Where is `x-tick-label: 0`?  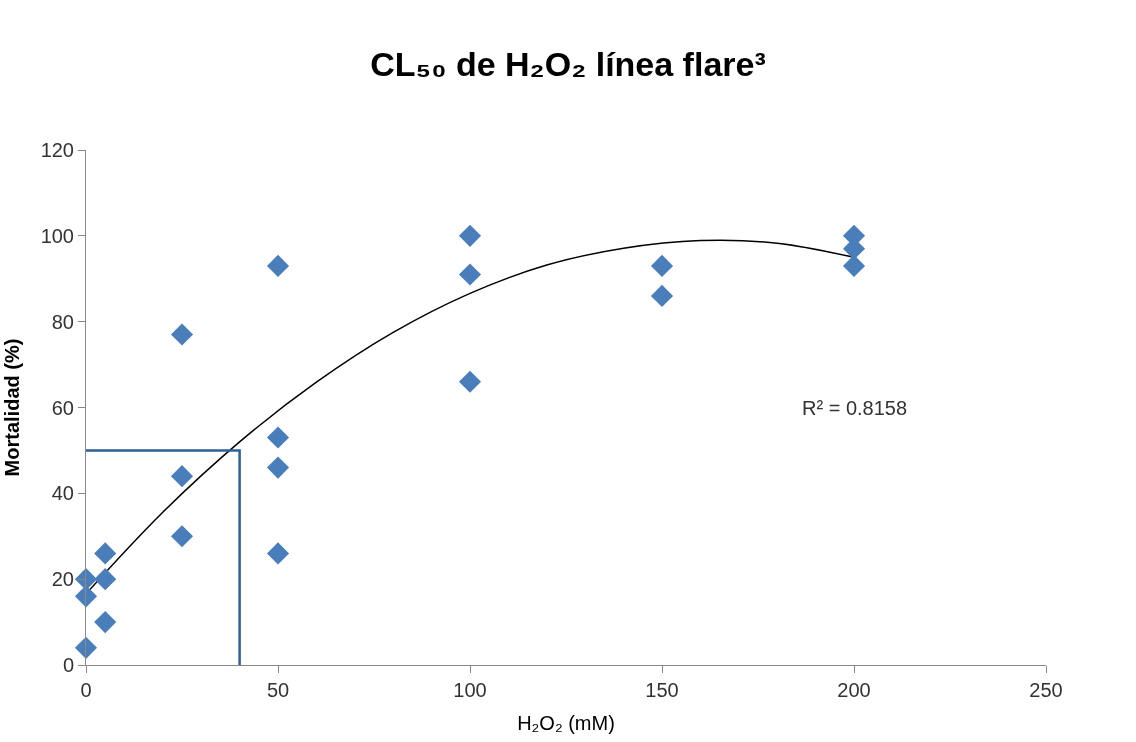 x-tick-label: 0 is located at coordinates (86, 690).